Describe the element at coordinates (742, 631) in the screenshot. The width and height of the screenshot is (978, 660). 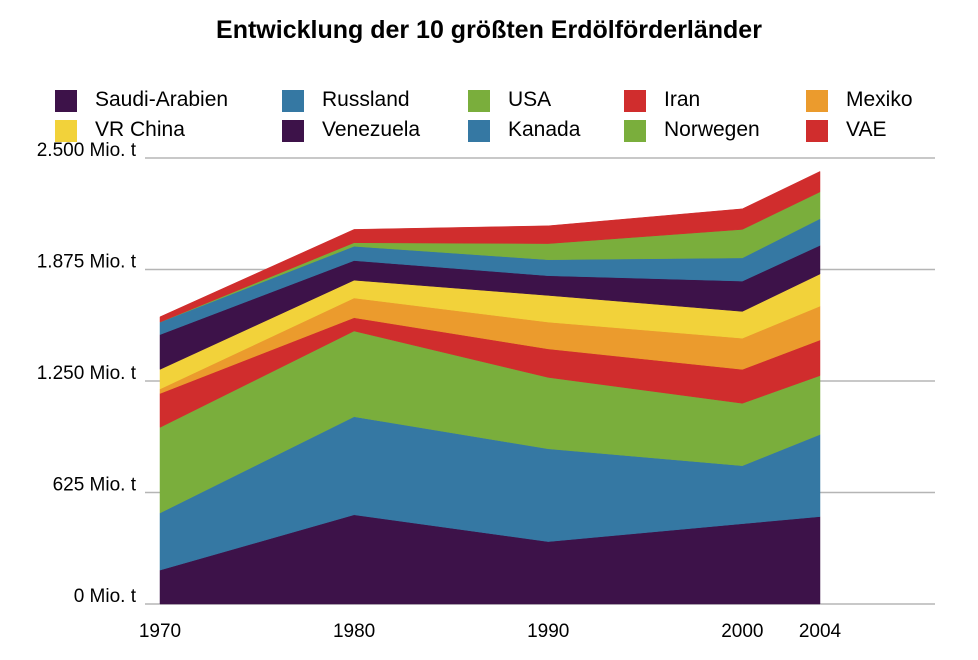
I see `x-tick-label: 2000` at that location.